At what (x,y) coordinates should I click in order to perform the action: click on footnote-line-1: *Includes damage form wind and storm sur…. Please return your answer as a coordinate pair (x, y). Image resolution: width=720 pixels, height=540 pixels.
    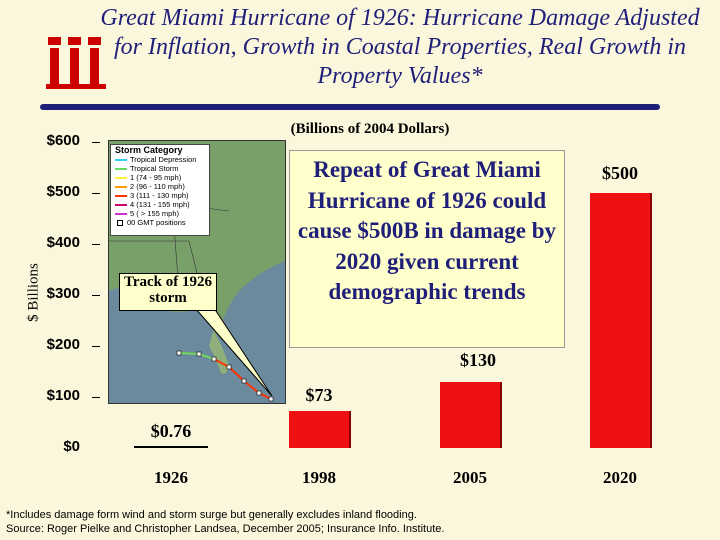
    Looking at the image, I should click on (211, 515).